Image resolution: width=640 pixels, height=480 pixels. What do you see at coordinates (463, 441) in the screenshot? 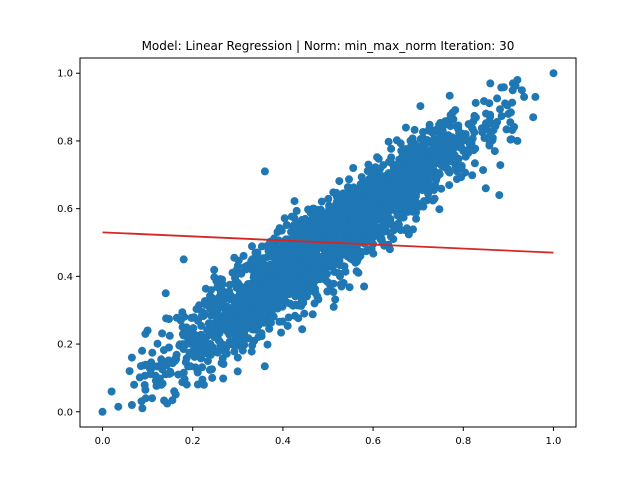
I see `x-tick-label: 0.8` at bounding box center [463, 441].